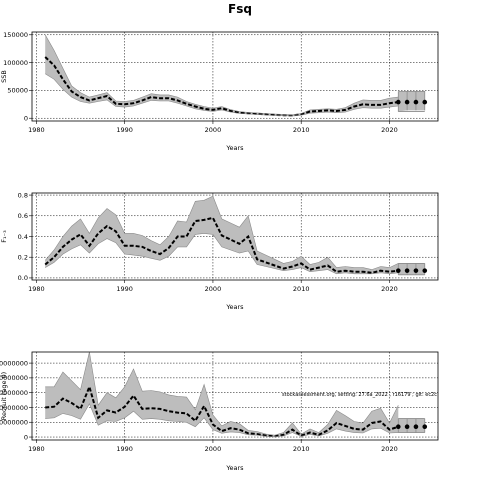 This screenshot has height=480, width=480. Describe the element at coordinates (14, 363) in the screenshot. I see `y-tick-label: 1000000000` at that location.